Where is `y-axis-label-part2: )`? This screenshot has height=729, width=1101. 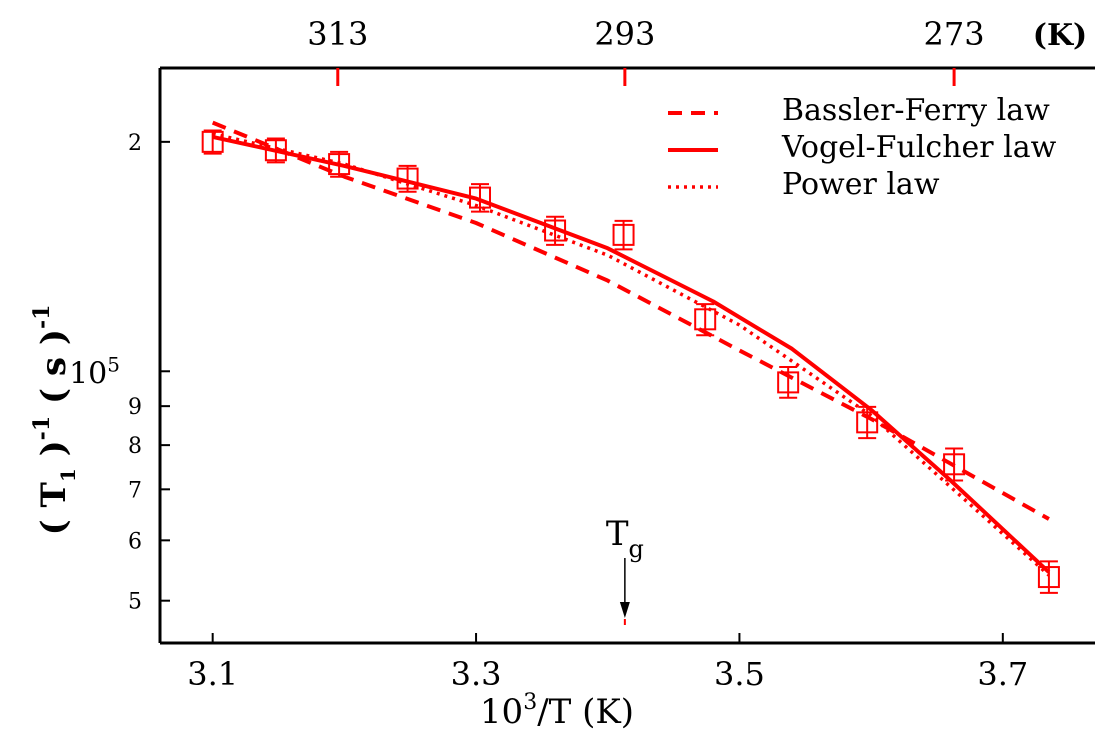 y-axis-label-part2: ) is located at coordinates (54, 454).